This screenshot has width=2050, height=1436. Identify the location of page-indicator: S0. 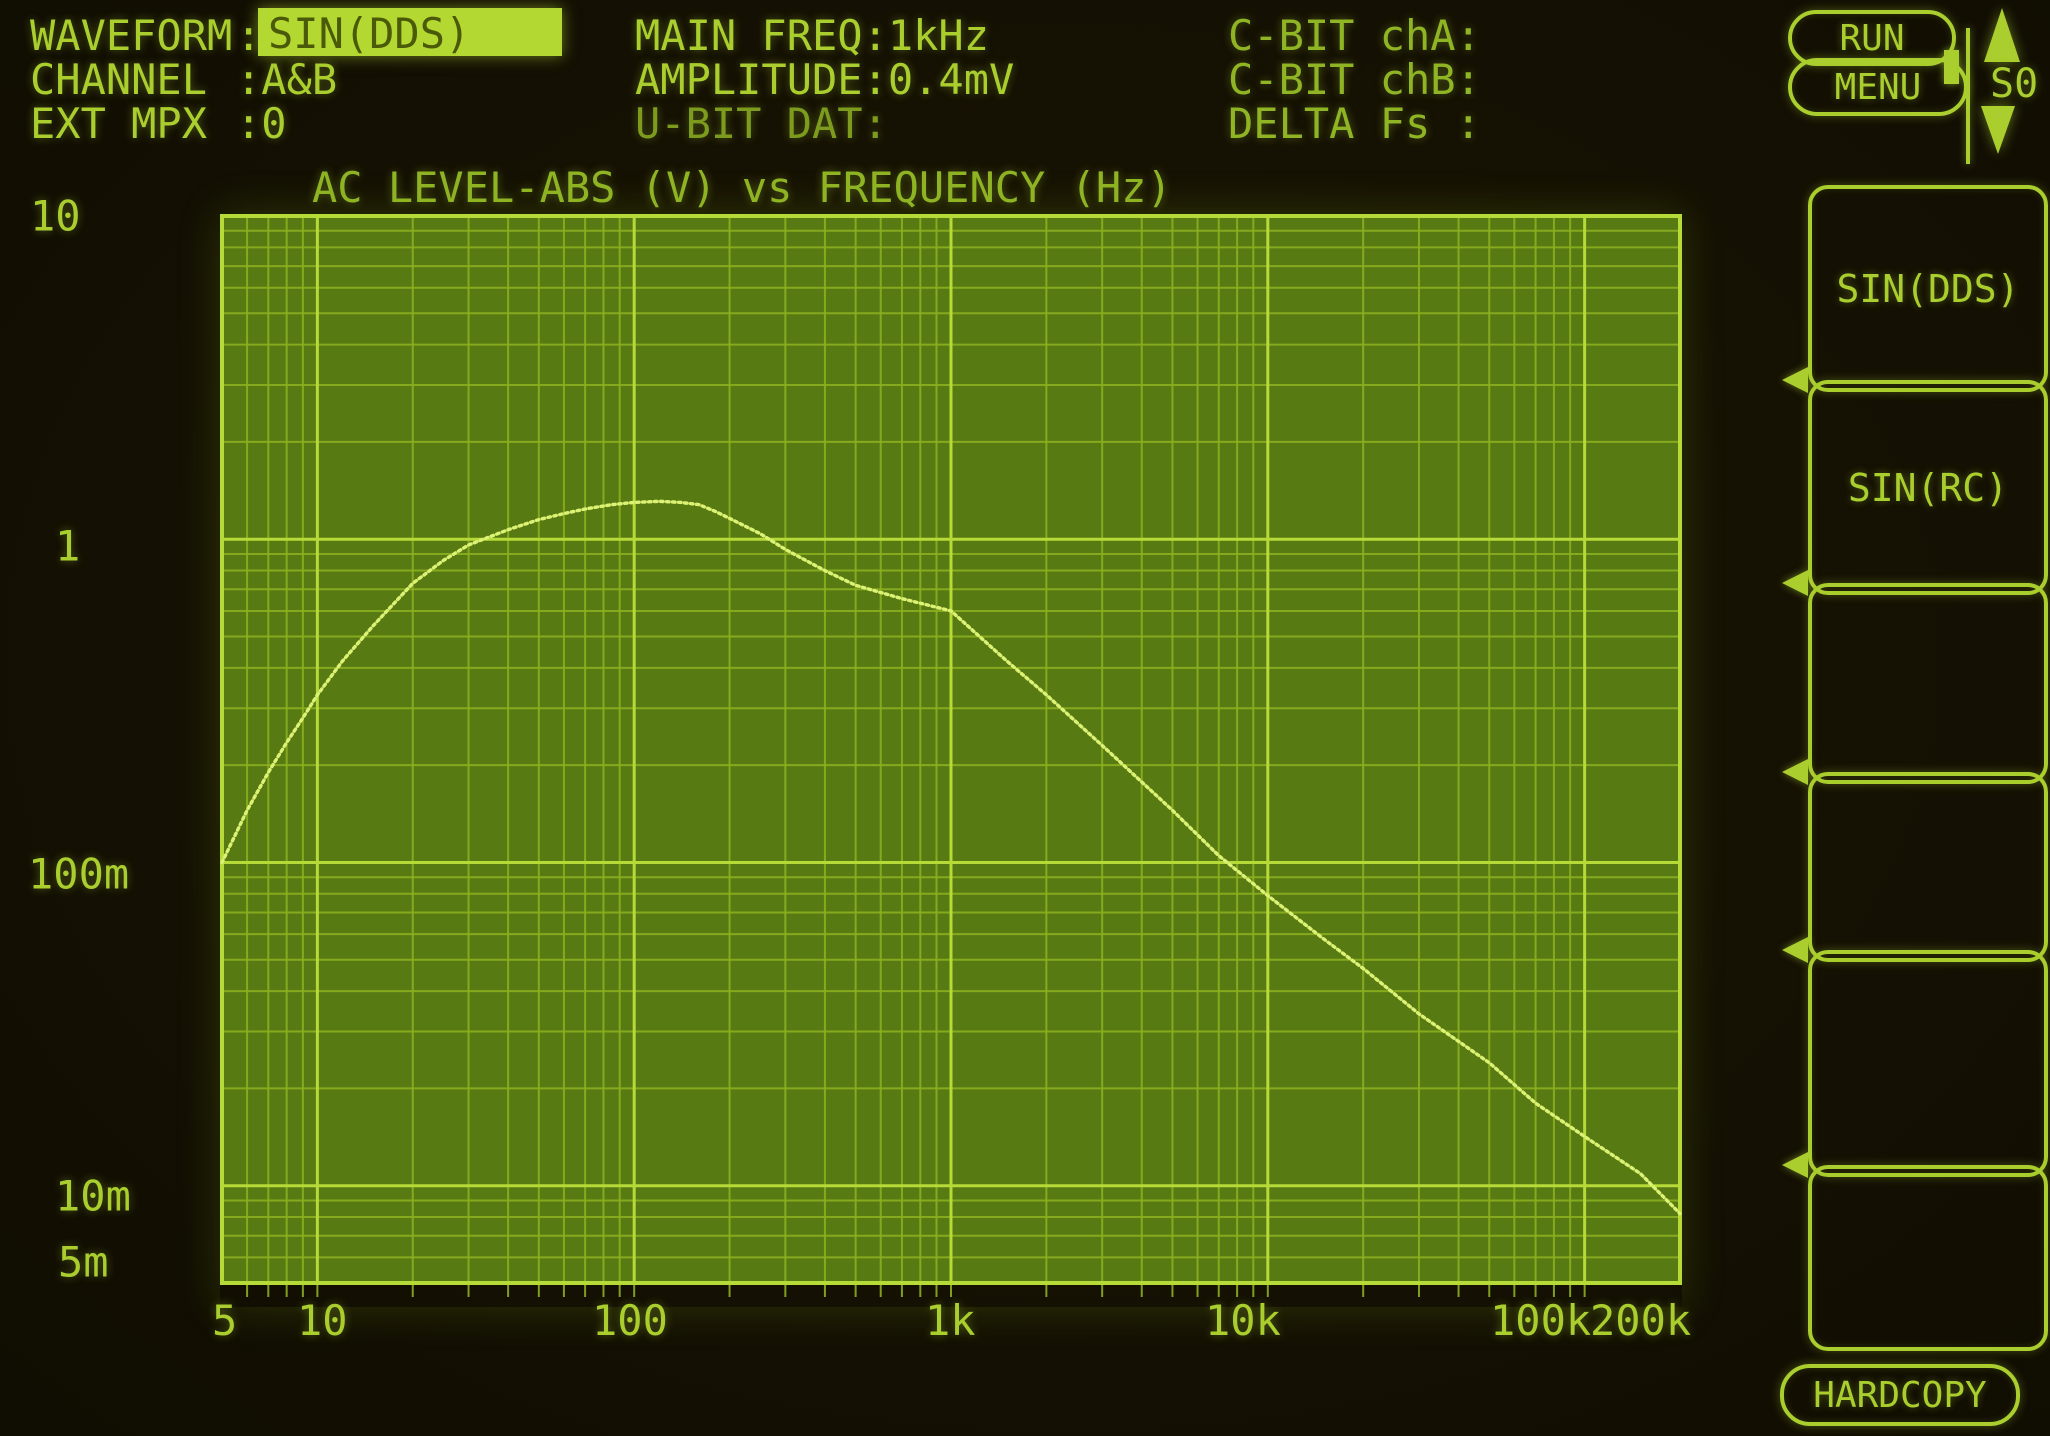
(2014, 84).